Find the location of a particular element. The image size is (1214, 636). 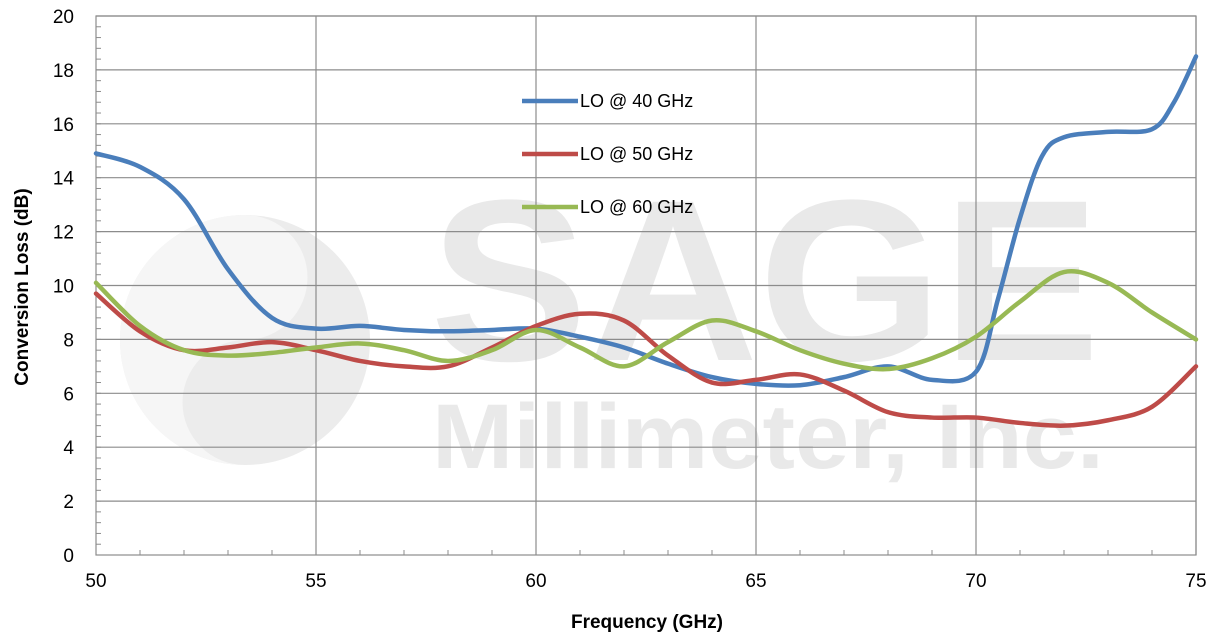

y-tick-label: 8 is located at coordinates (68, 340).